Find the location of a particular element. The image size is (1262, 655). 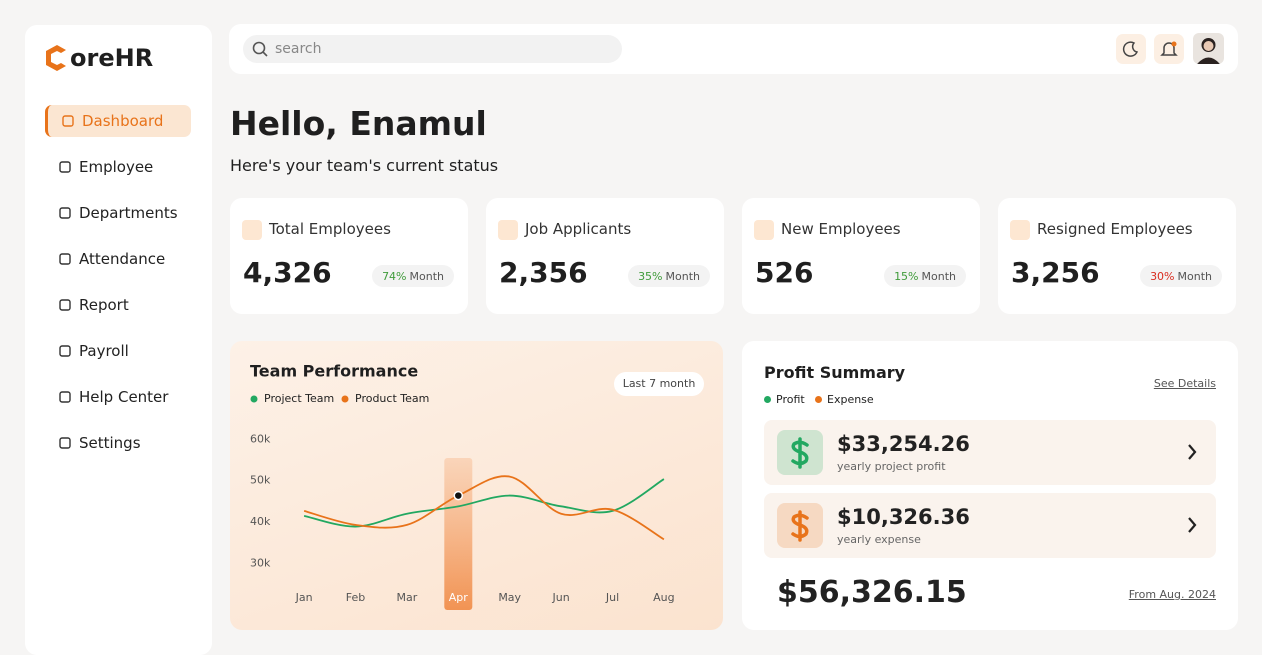

x-tick-label: Jul is located at coordinates (612, 597).